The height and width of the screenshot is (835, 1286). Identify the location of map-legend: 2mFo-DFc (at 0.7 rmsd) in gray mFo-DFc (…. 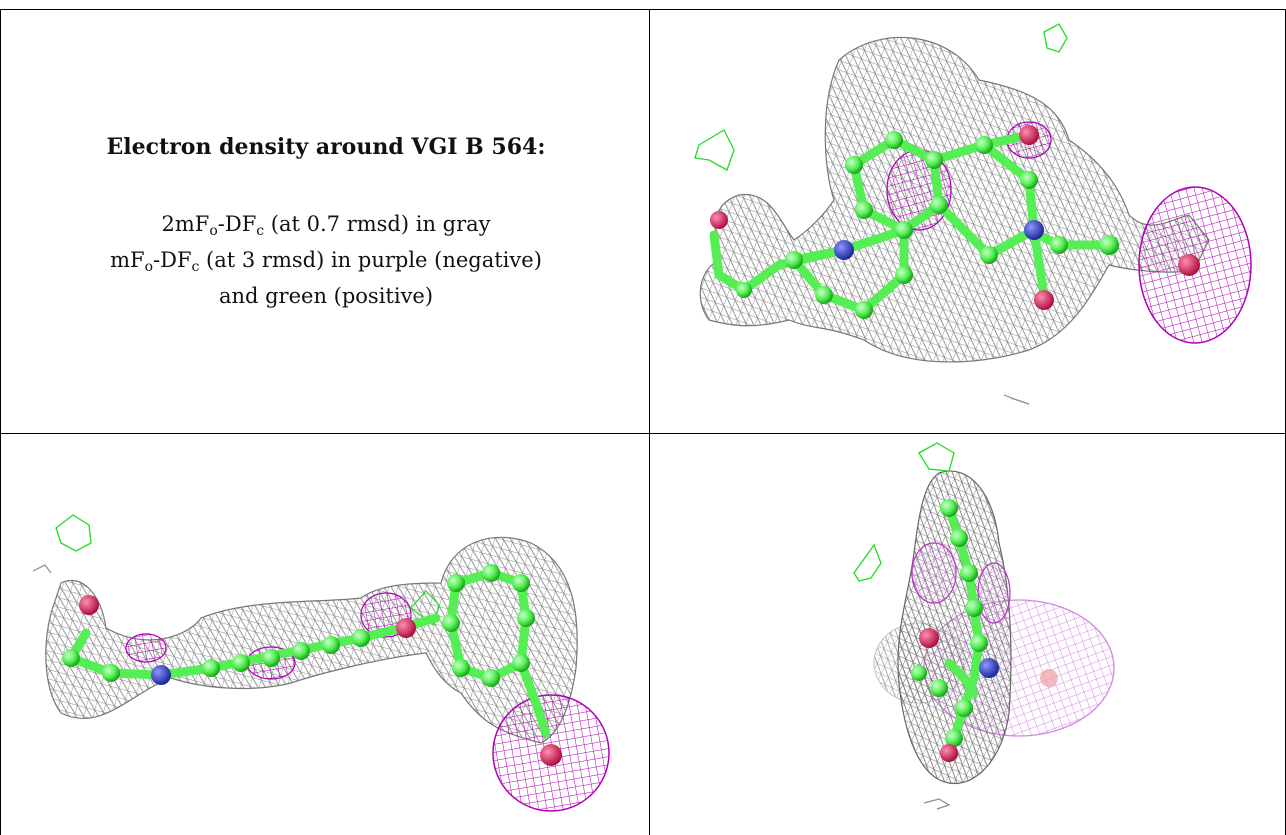
(325, 260).